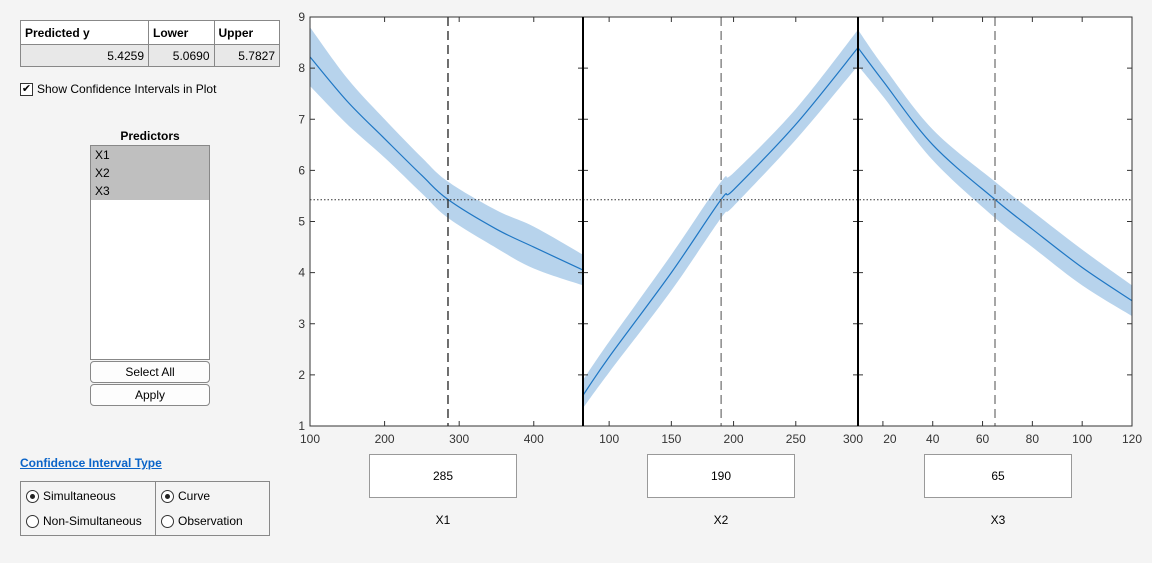 This screenshot has width=1152, height=563. Describe the element at coordinates (796, 439) in the screenshot. I see `x-tick-label-X2: 250` at that location.